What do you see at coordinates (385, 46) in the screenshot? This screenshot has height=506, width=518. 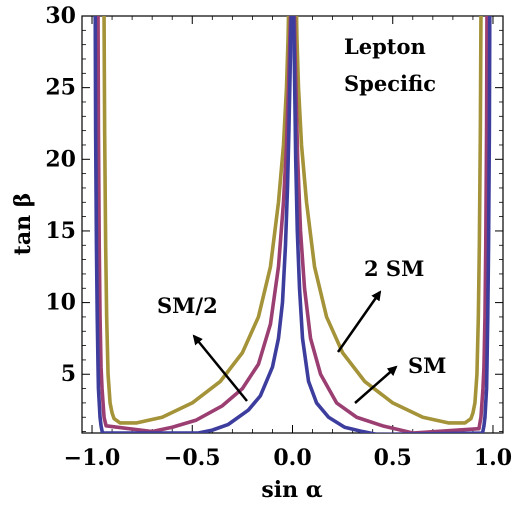 I see `header-line-1: Lepton` at bounding box center [385, 46].